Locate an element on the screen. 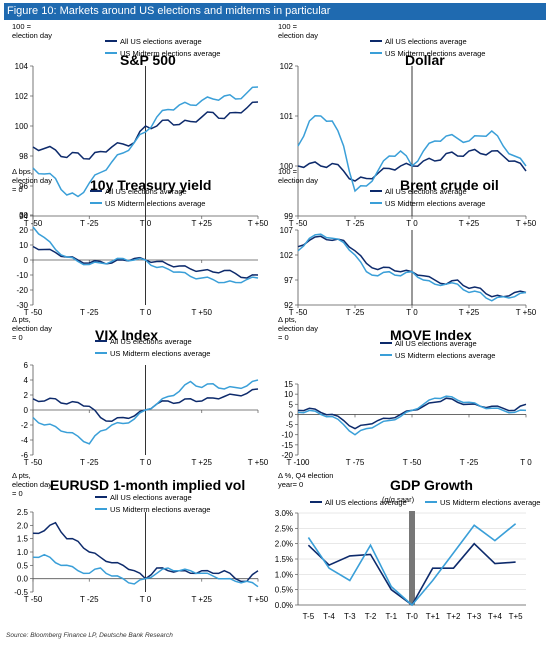 The image size is (550, 648). chart-title: EURUSD 1-month implied vol is located at coordinates (147, 485).